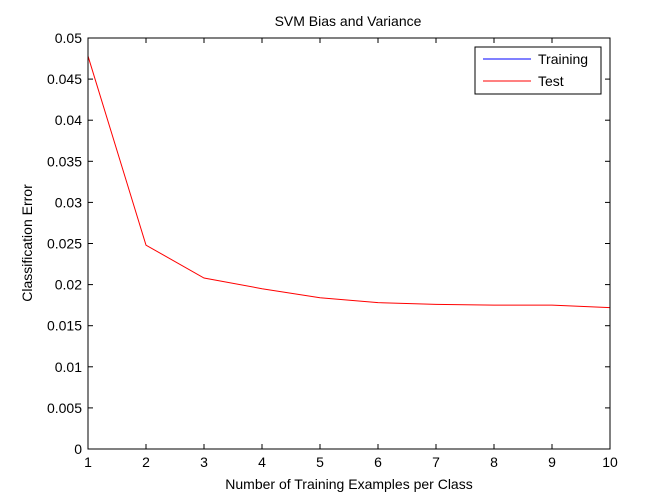 The width and height of the screenshot is (672, 504). Describe the element at coordinates (494, 462) in the screenshot. I see `x-tick-label: 8` at that location.